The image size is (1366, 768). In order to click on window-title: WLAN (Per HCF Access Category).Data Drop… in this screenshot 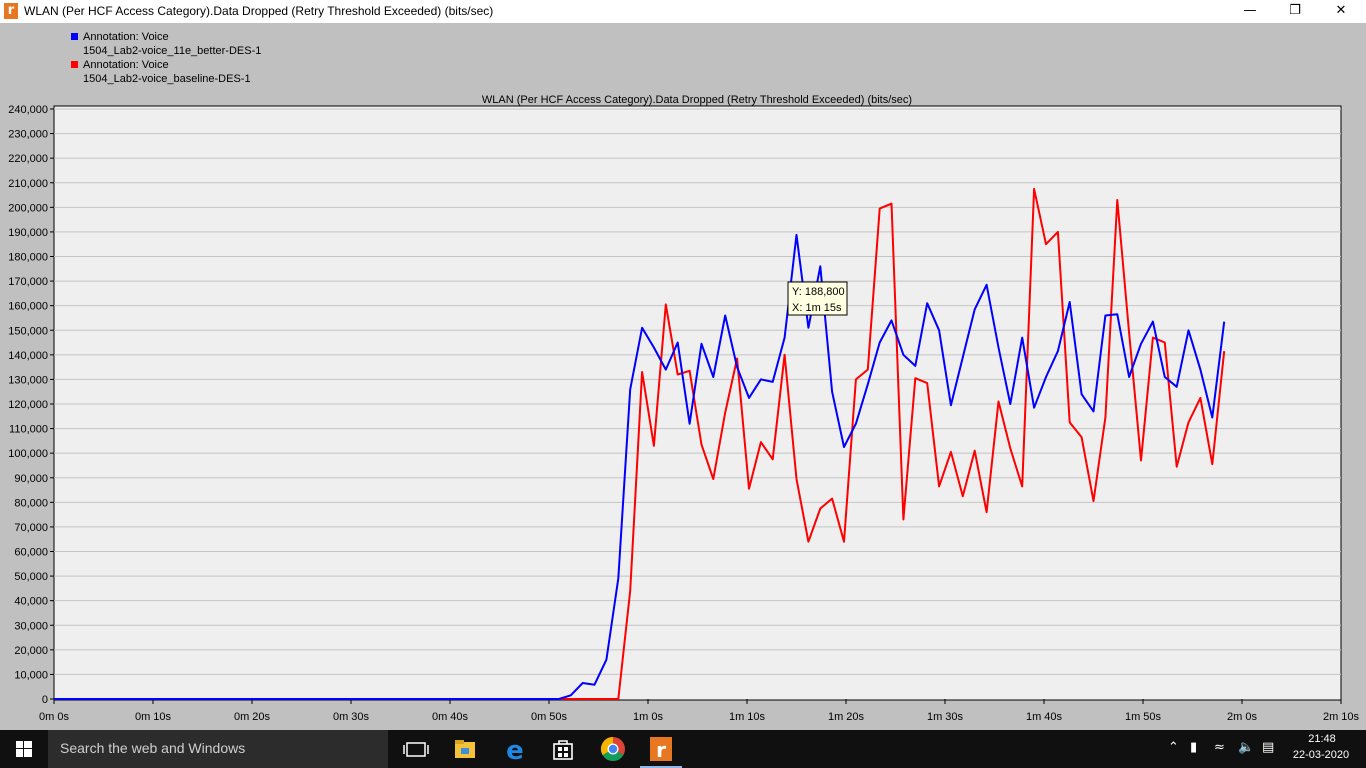, I will do `click(259, 11)`.